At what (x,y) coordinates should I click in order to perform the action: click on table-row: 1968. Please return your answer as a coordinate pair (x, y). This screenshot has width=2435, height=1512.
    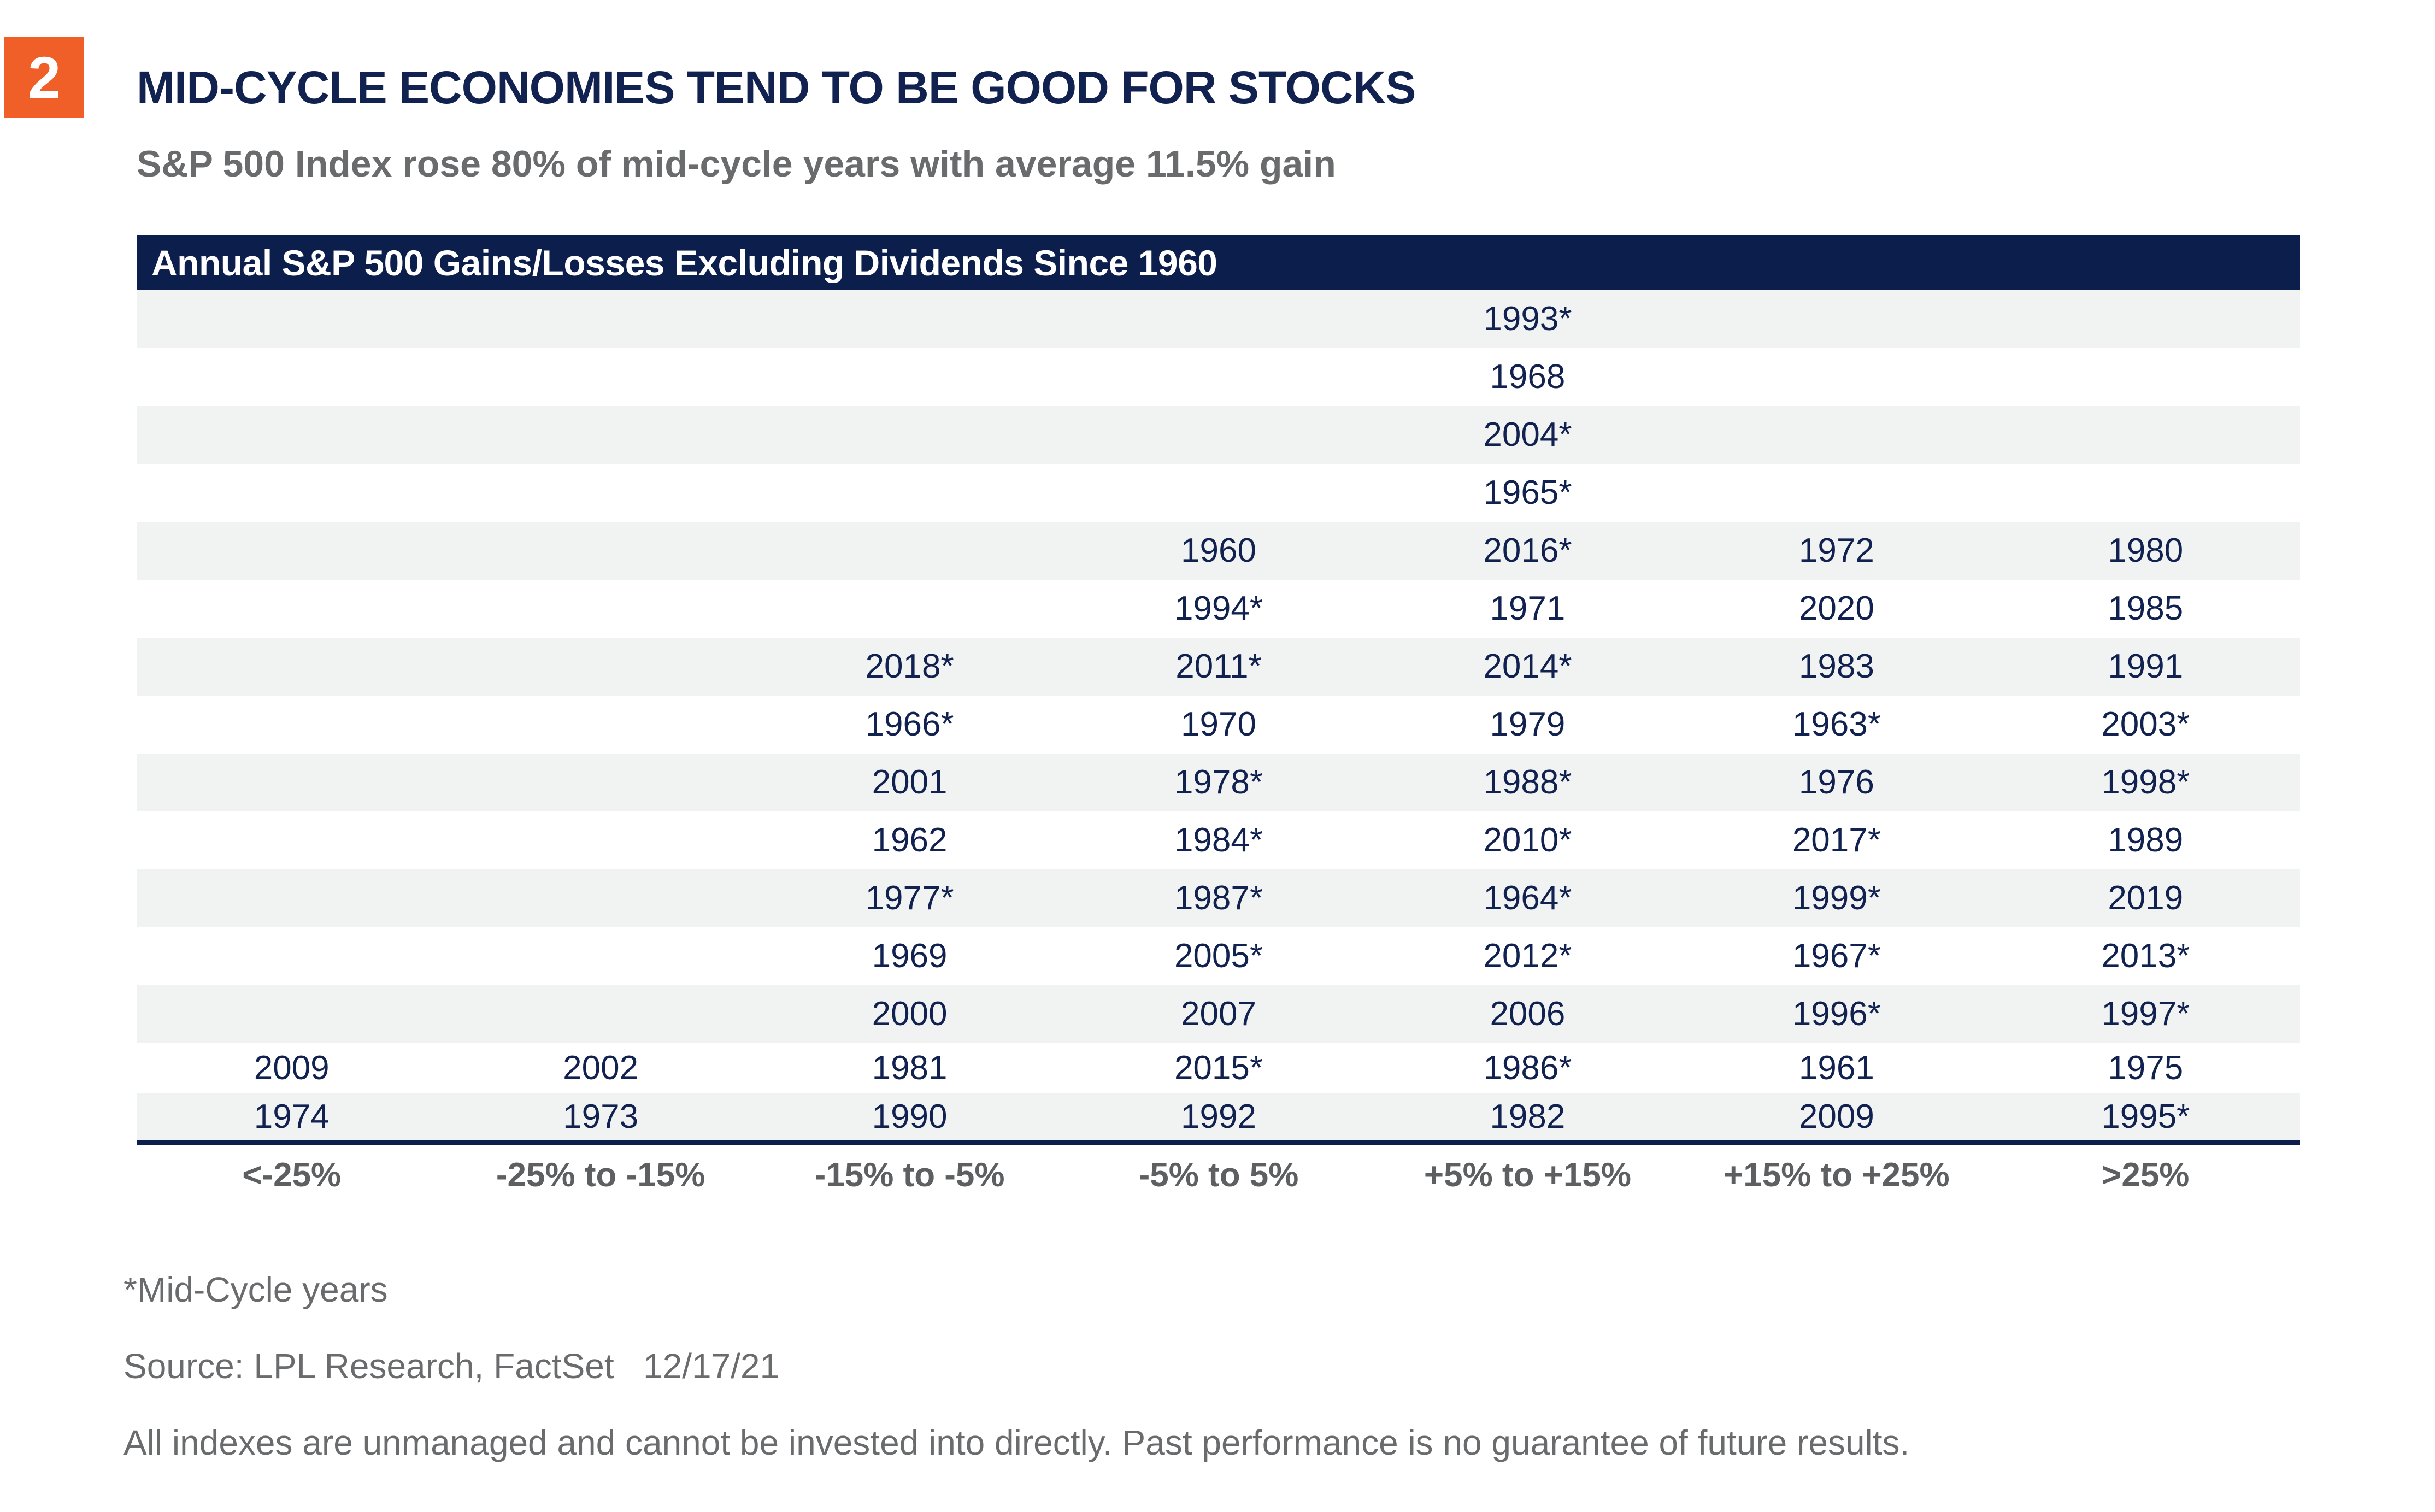
    Looking at the image, I should click on (1218, 377).